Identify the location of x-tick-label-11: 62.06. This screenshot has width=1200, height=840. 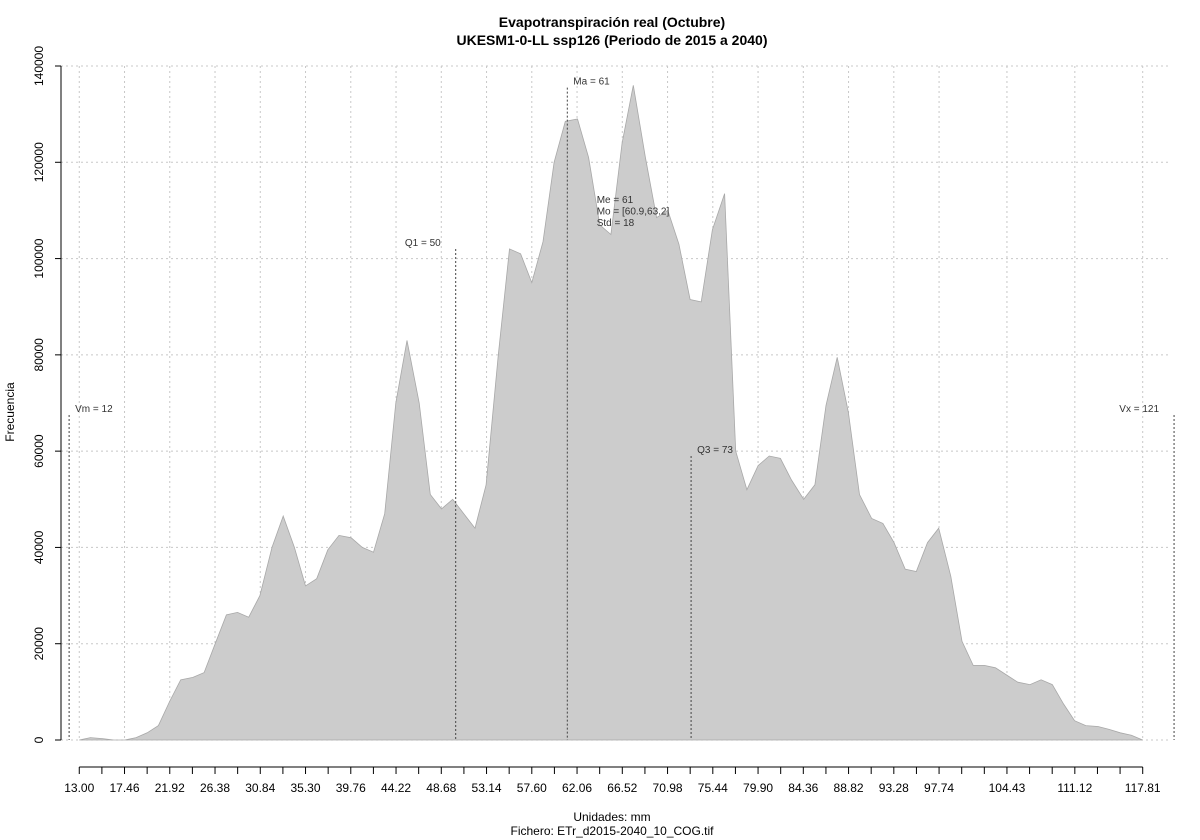
(577, 788).